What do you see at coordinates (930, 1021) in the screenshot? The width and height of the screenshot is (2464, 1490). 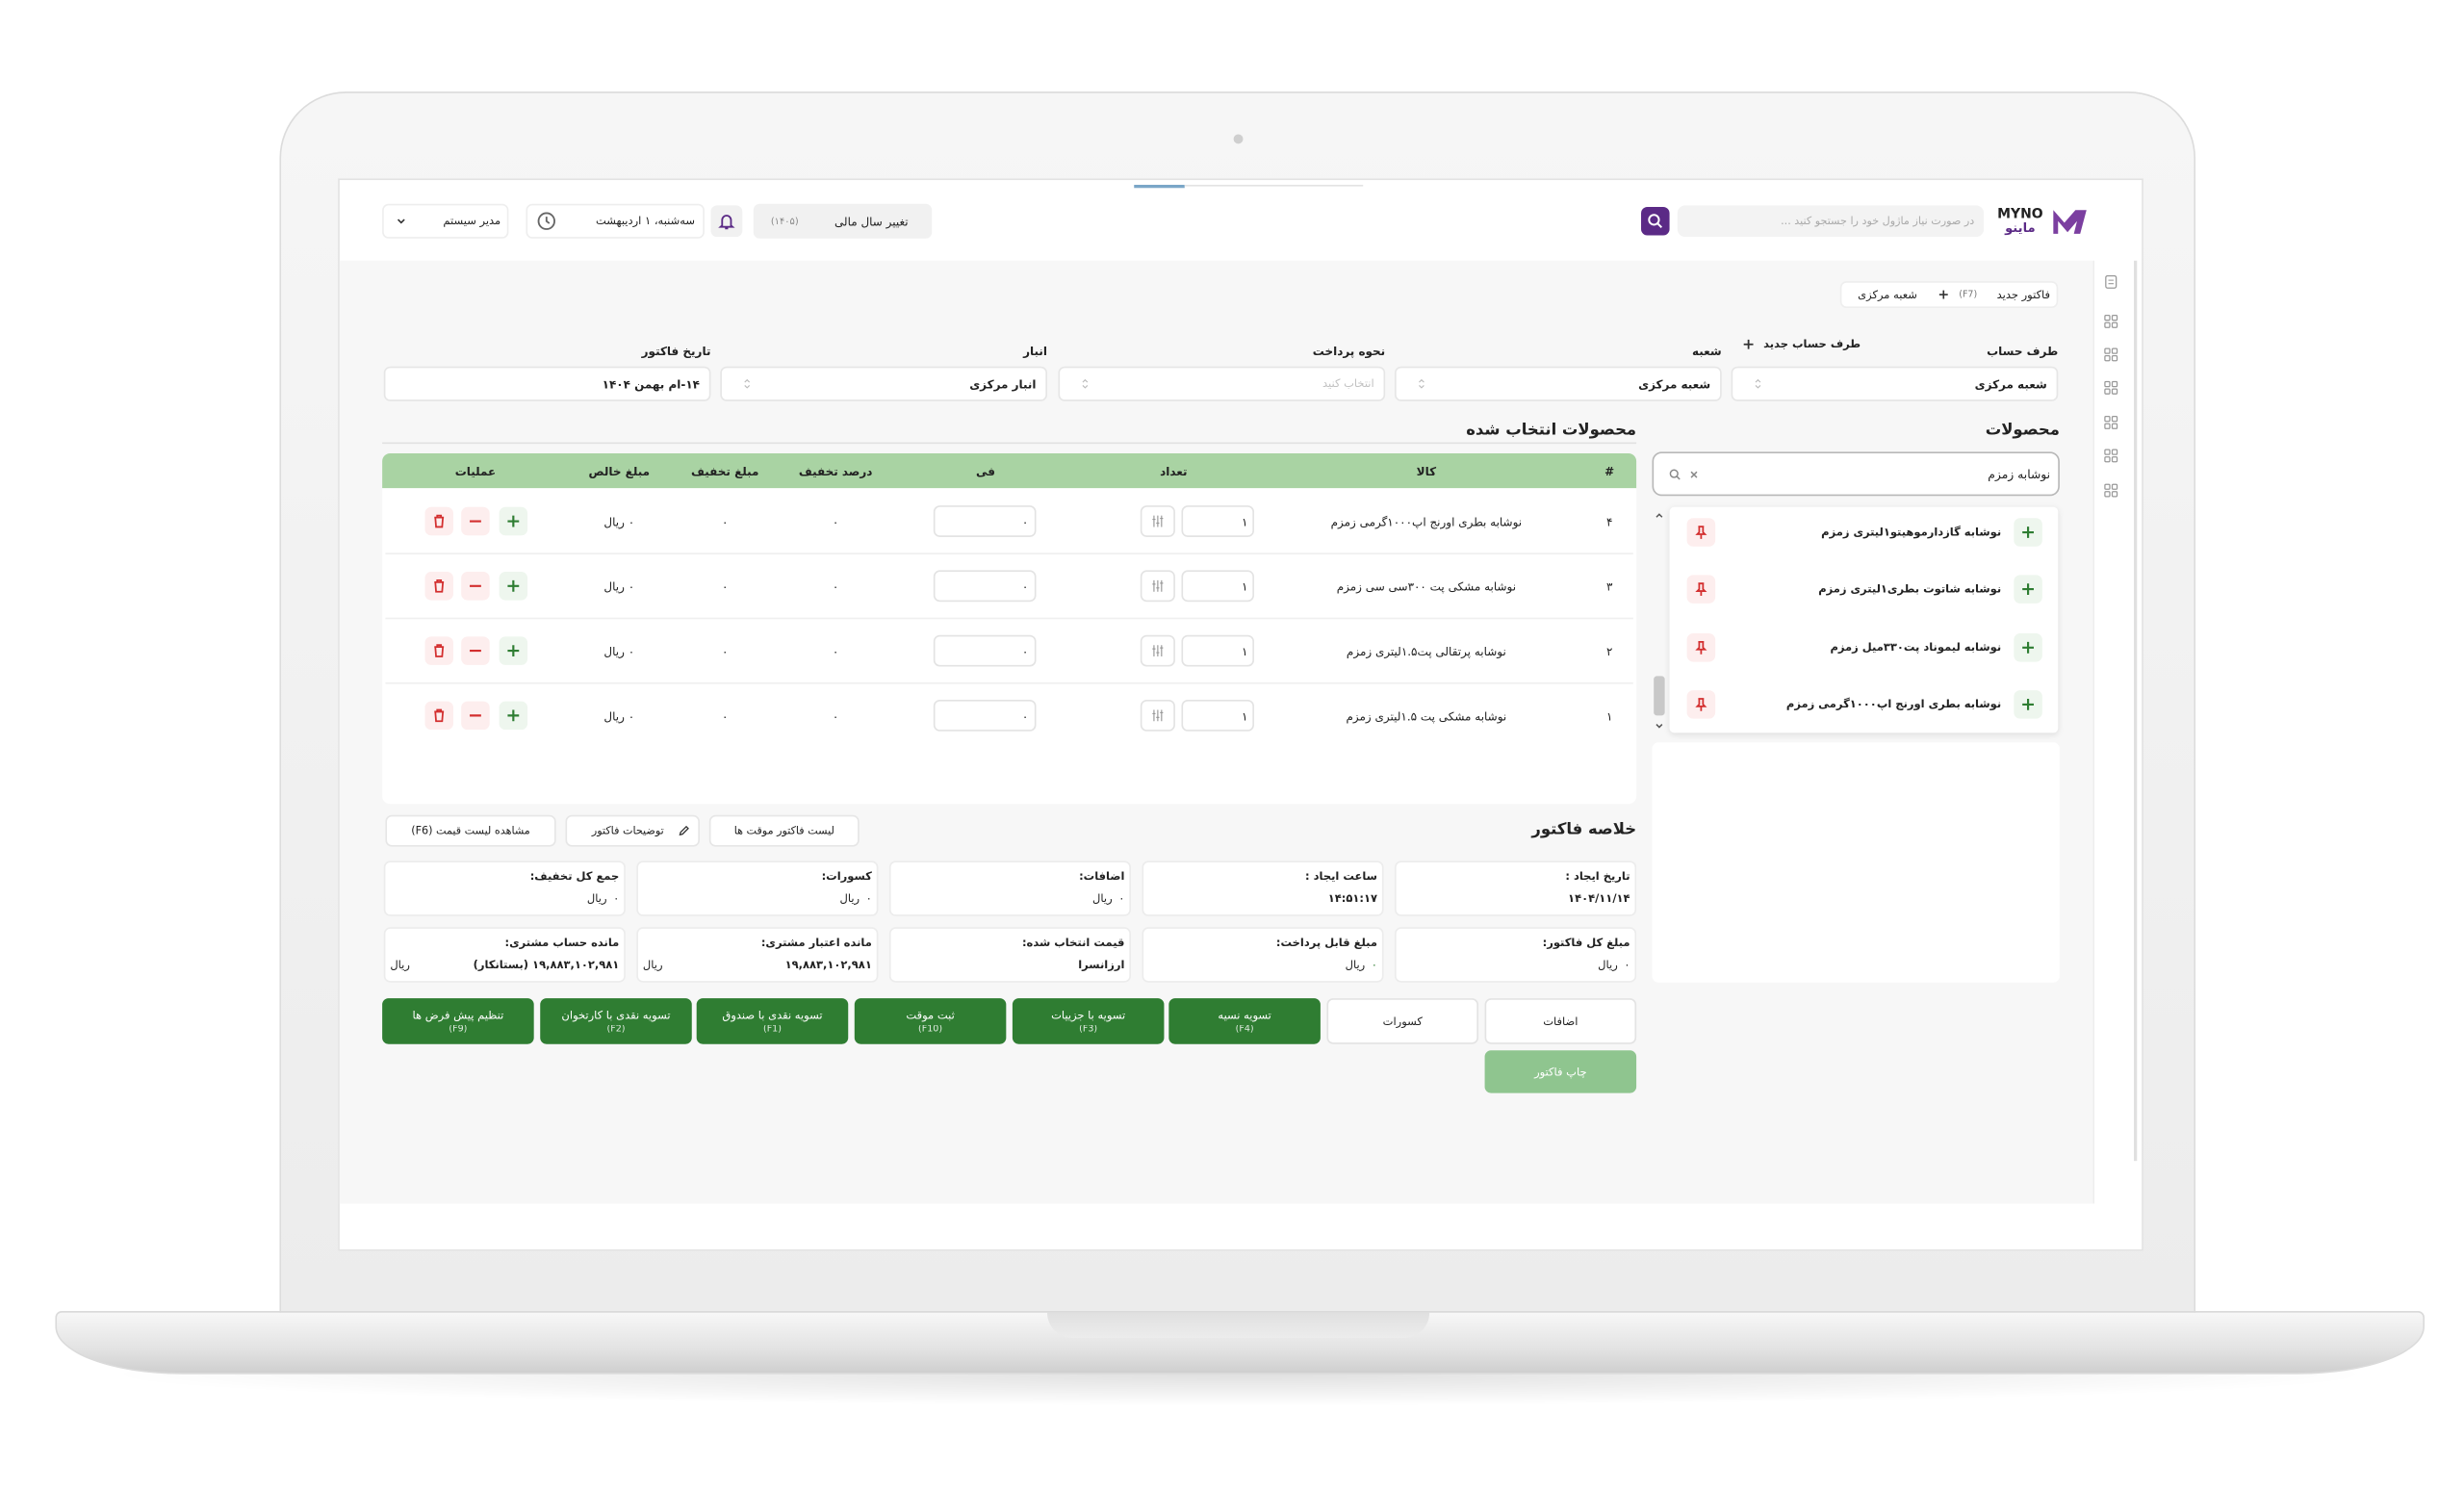 I see `summary-button: ثبت موقت (F10)` at bounding box center [930, 1021].